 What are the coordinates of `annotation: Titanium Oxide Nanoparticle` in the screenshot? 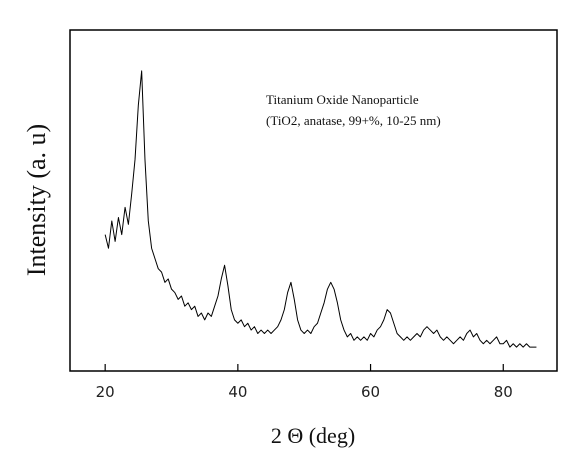 It's located at (342, 99).